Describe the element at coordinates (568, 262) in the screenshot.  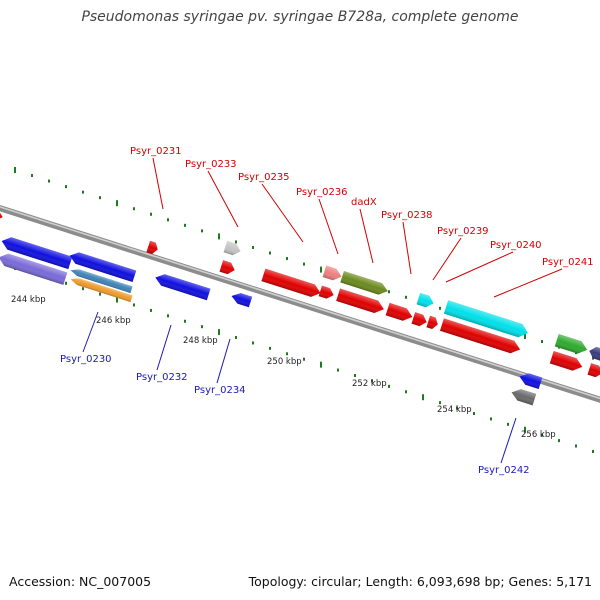
I see `gene-label-psyr-0241: Psyr_0241` at that location.